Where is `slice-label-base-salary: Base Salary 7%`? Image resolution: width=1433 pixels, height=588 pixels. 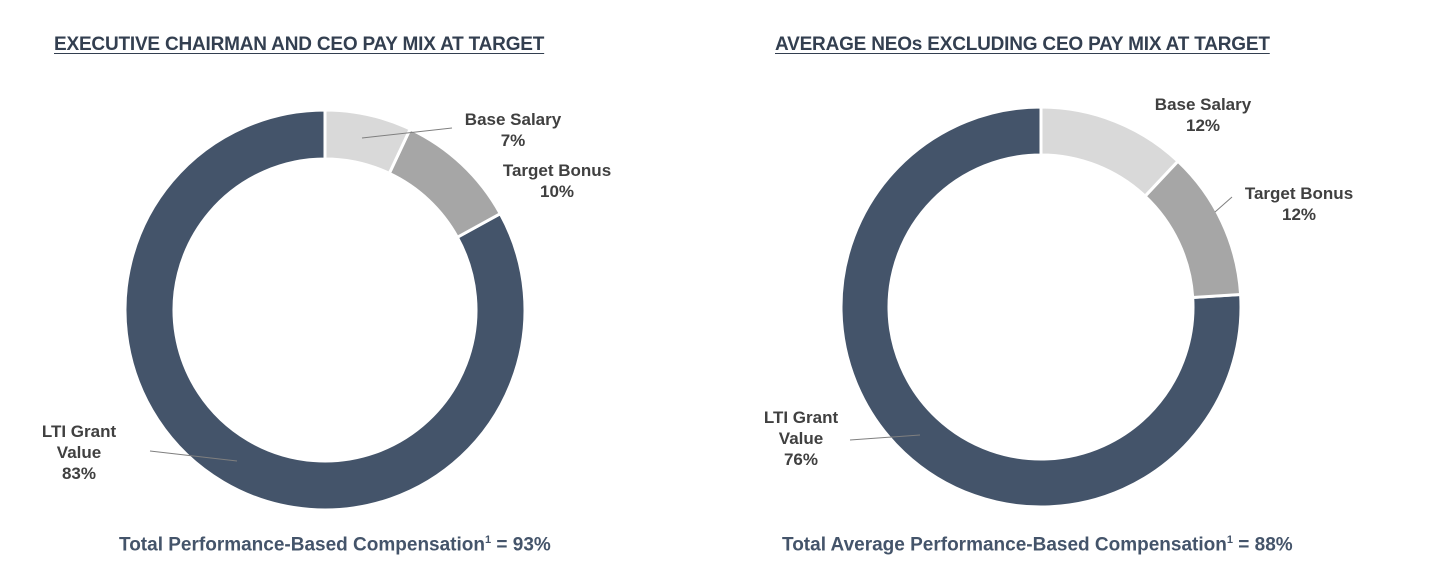 slice-label-base-salary: Base Salary 7% is located at coordinates (513, 130).